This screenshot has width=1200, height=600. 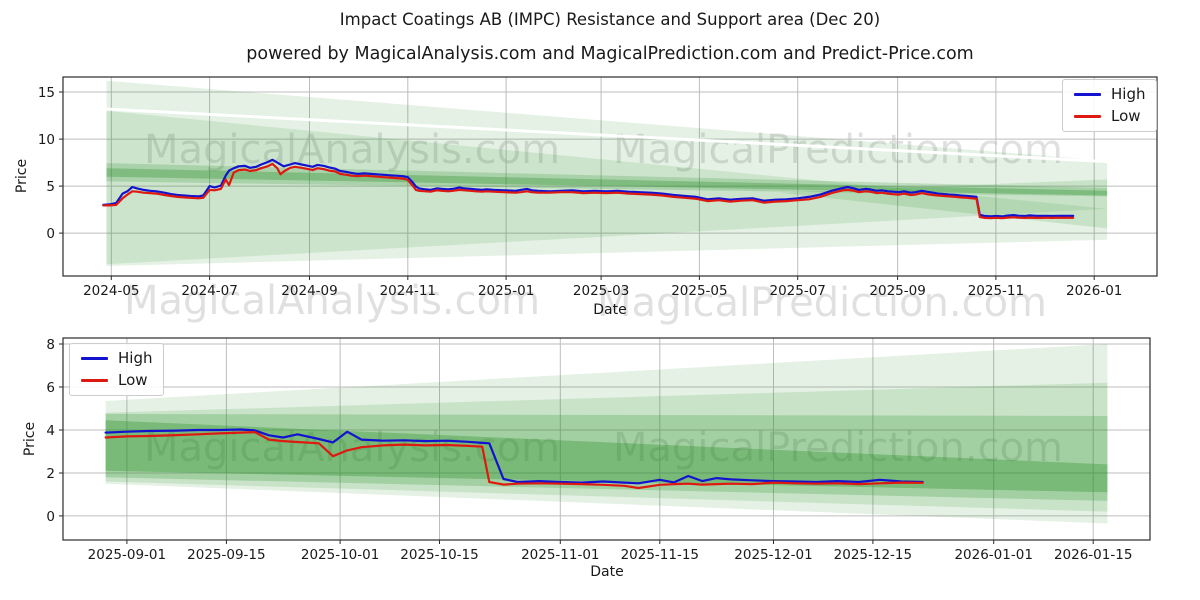 What do you see at coordinates (993, 555) in the screenshot?
I see `x-tick-label: 2026-01-01` at bounding box center [993, 555].